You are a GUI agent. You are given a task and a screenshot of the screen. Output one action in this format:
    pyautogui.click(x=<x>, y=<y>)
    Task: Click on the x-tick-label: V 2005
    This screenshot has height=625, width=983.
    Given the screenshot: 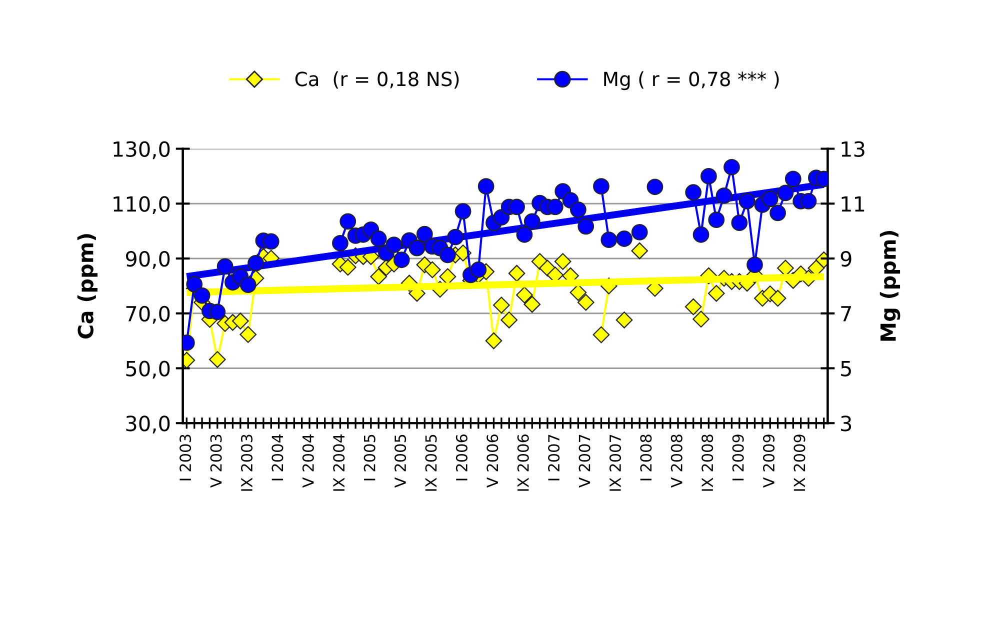 What is the action you would take?
    pyautogui.click(x=400, y=461)
    